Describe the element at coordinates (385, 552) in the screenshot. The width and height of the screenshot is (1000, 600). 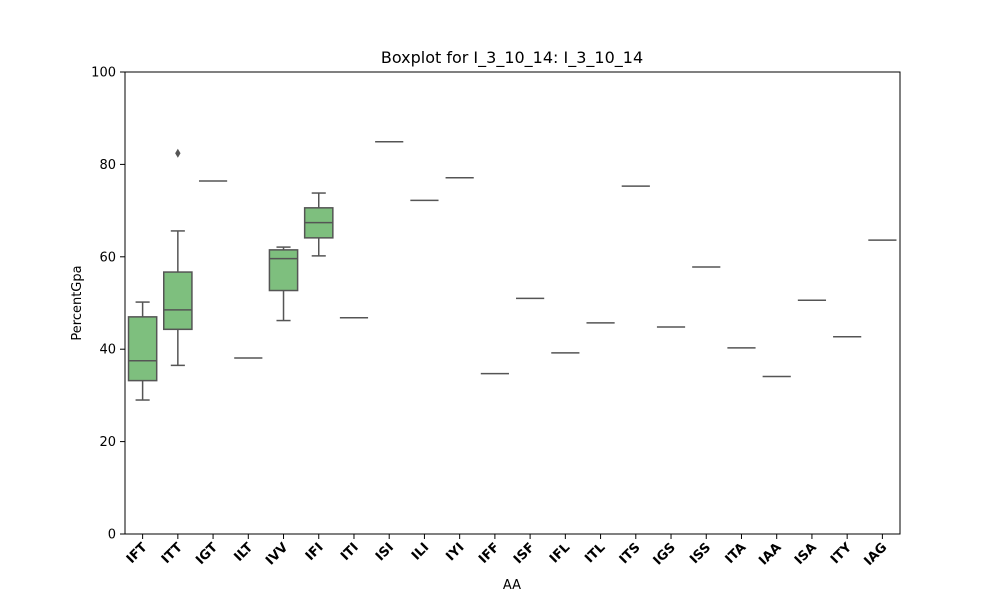
I see `x-tick-label: ISI` at that location.